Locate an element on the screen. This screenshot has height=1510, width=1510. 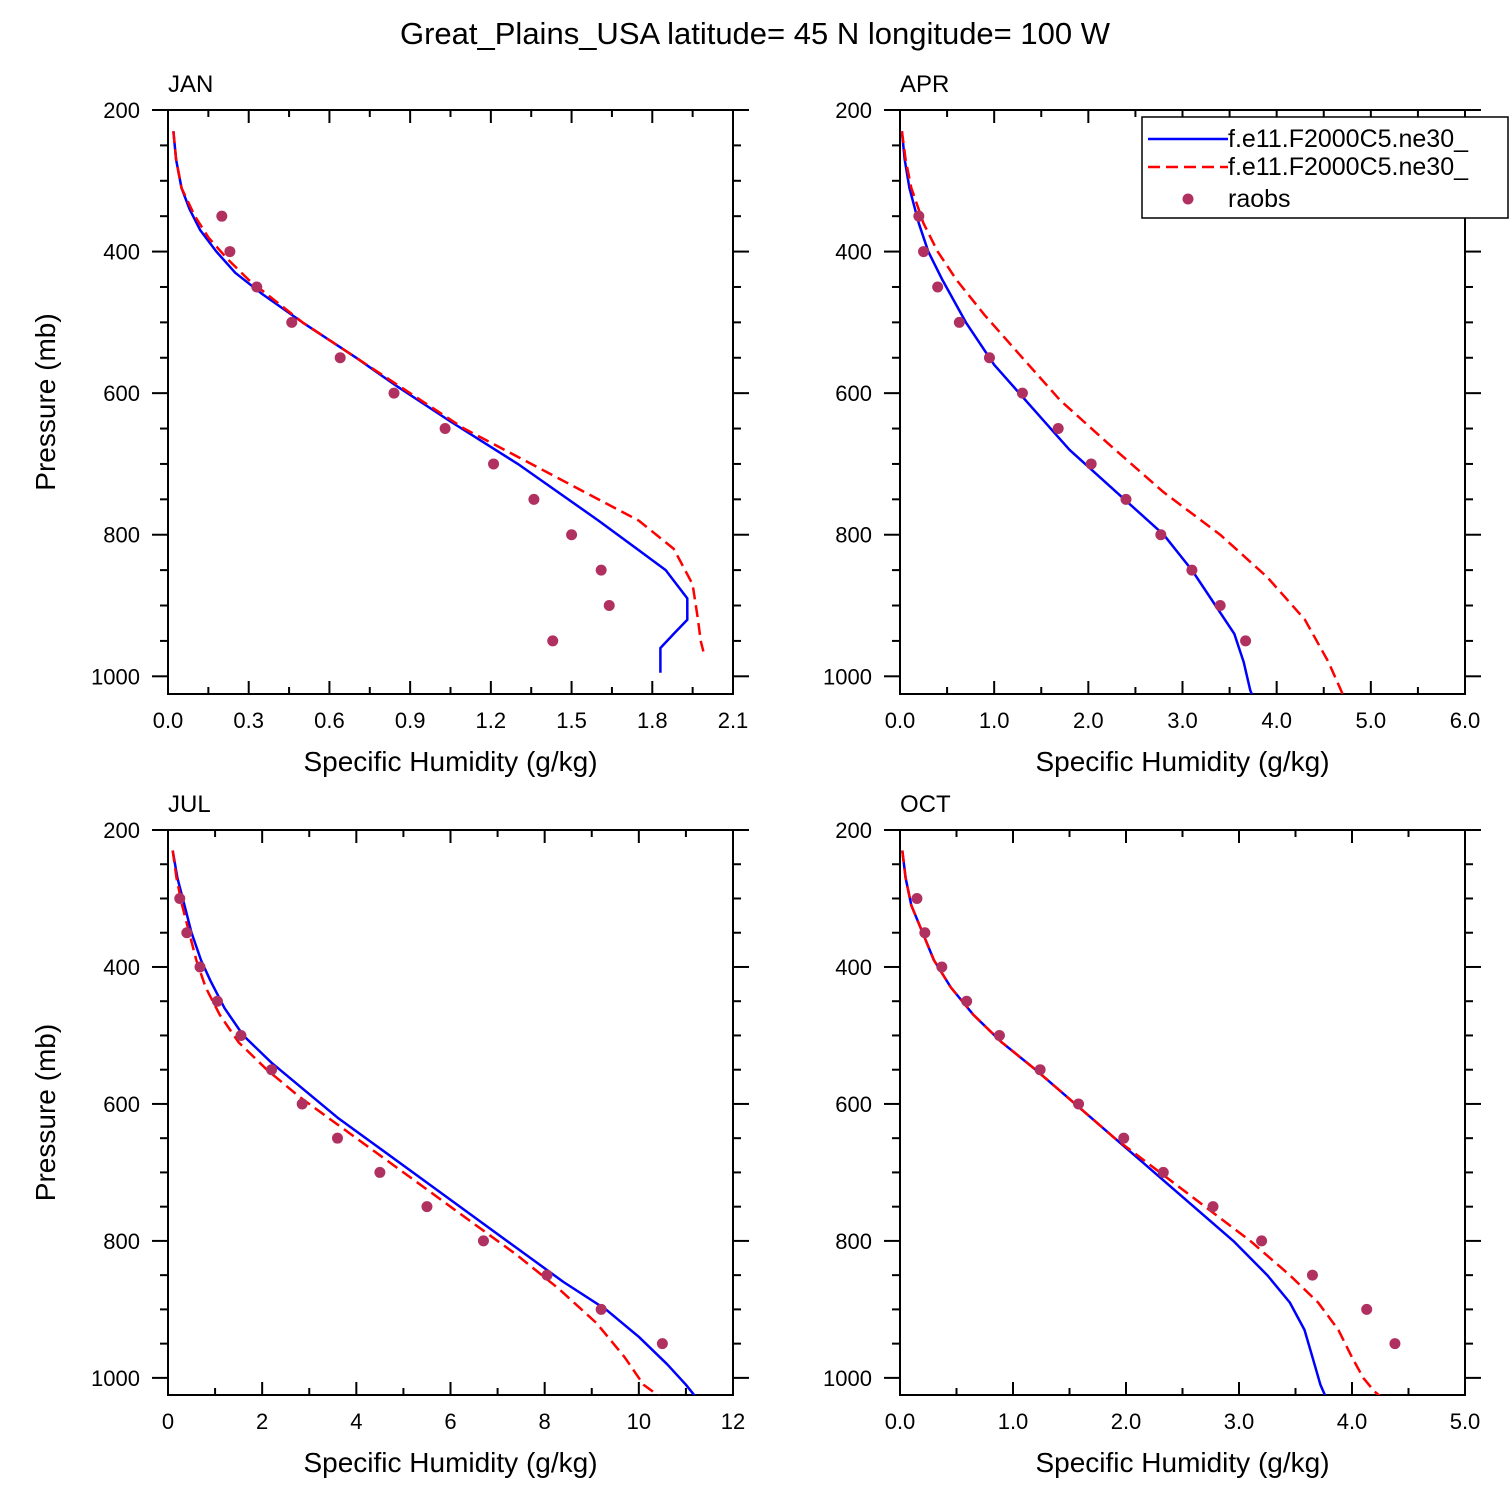
x-tick-label: 2.1 is located at coordinates (733, 720).